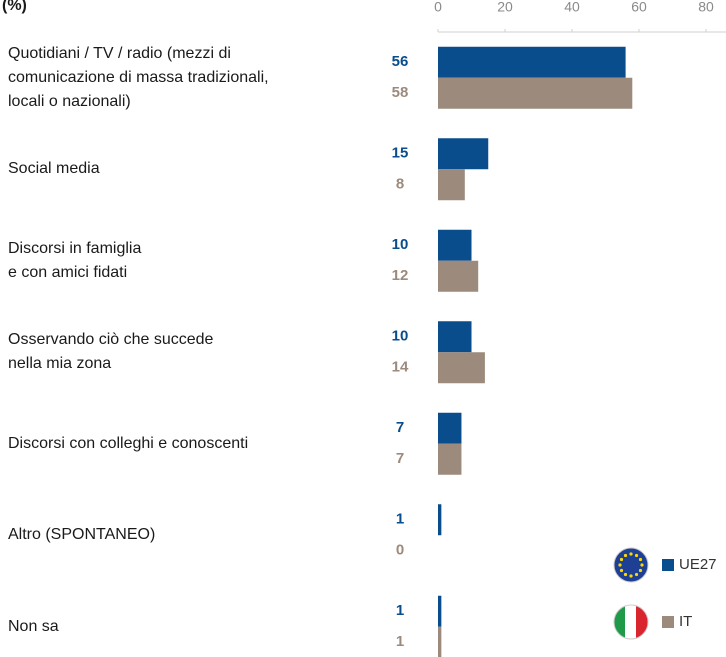 Image resolution: width=726 pixels, height=657 pixels. I want to click on value-label: 12, so click(400, 275).